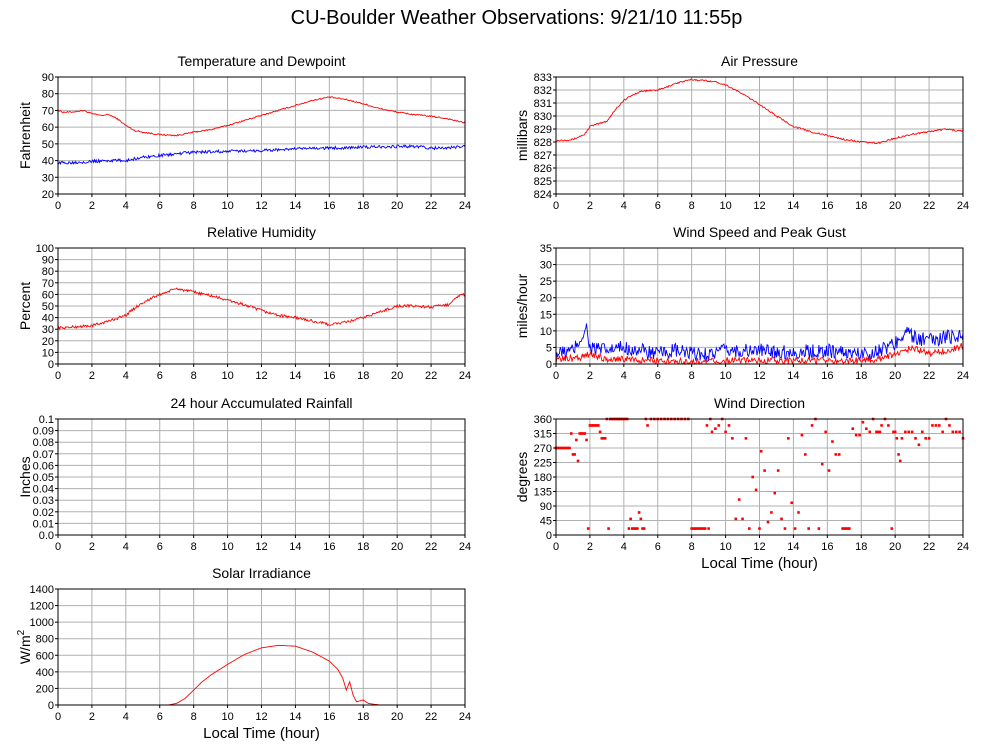 The image size is (999, 744). Describe the element at coordinates (397, 376) in the screenshot. I see `chart-humidity-xtick-label: 20` at that location.